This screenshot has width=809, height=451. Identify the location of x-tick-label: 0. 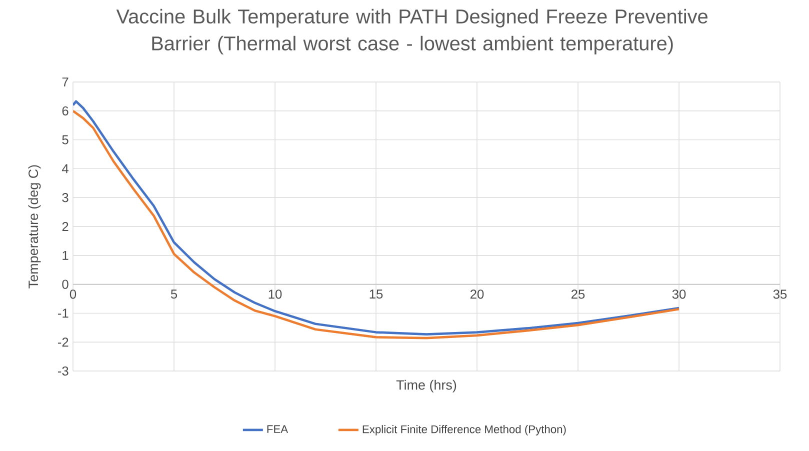
(73, 294).